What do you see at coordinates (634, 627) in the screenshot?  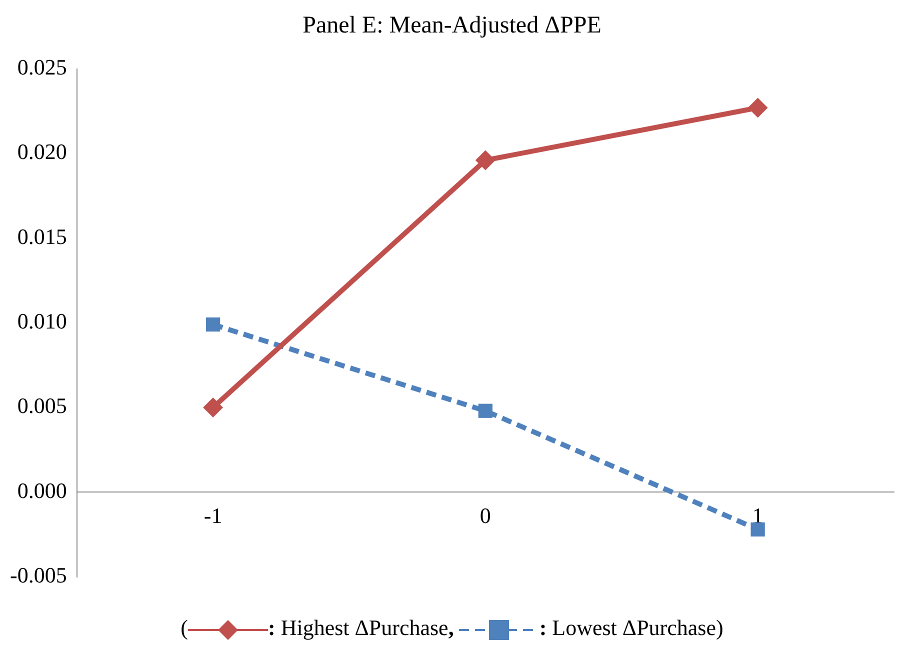 I see `legend-label: Lowest ΔPurchase` at bounding box center [634, 627].